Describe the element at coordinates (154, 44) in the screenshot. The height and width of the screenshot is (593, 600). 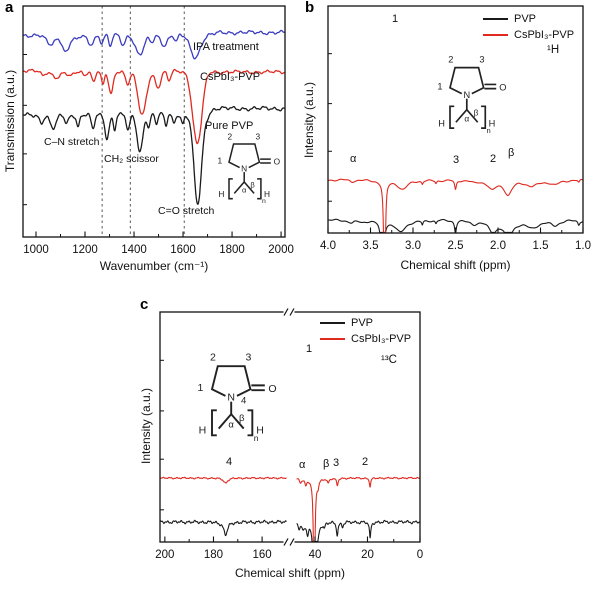
I see `spectrum-curve-ipa-treatment` at that location.